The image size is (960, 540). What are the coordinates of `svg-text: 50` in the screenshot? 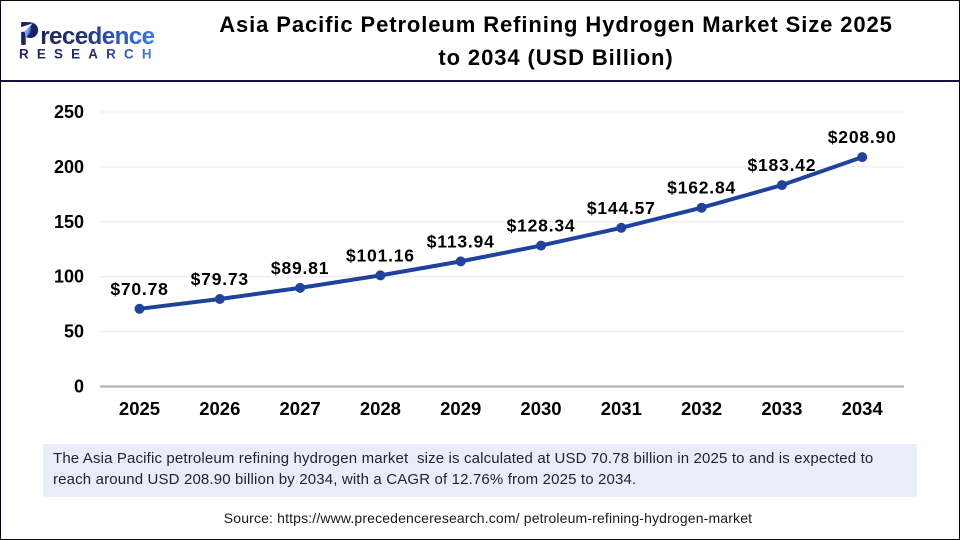 It's located at (74, 332).